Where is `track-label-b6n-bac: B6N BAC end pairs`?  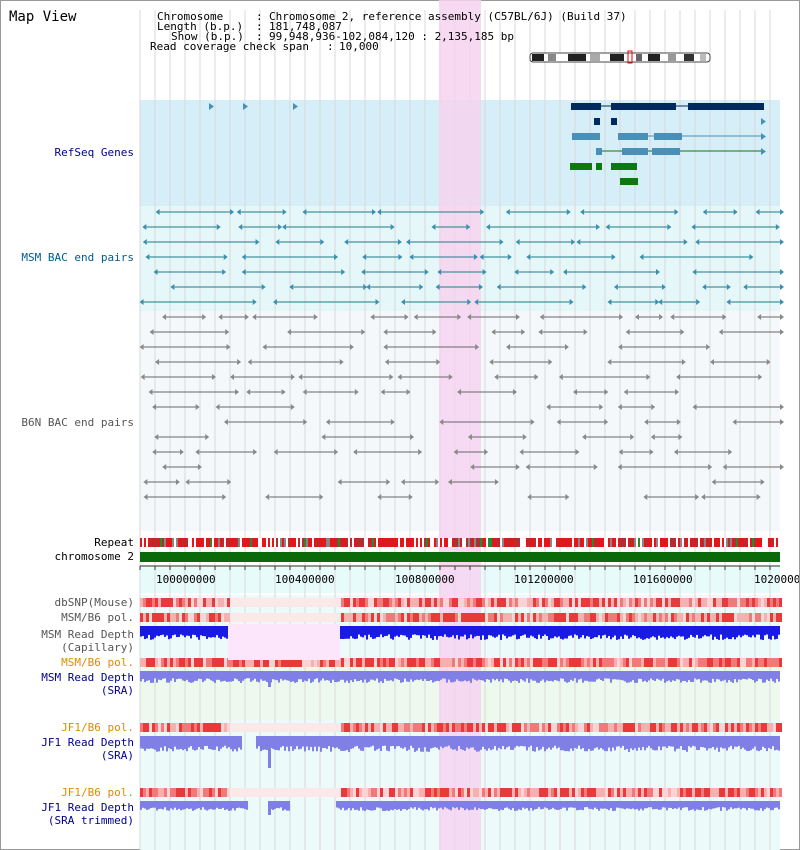 track-label-b6n-bac: B6N BAC end pairs is located at coordinates (77, 422).